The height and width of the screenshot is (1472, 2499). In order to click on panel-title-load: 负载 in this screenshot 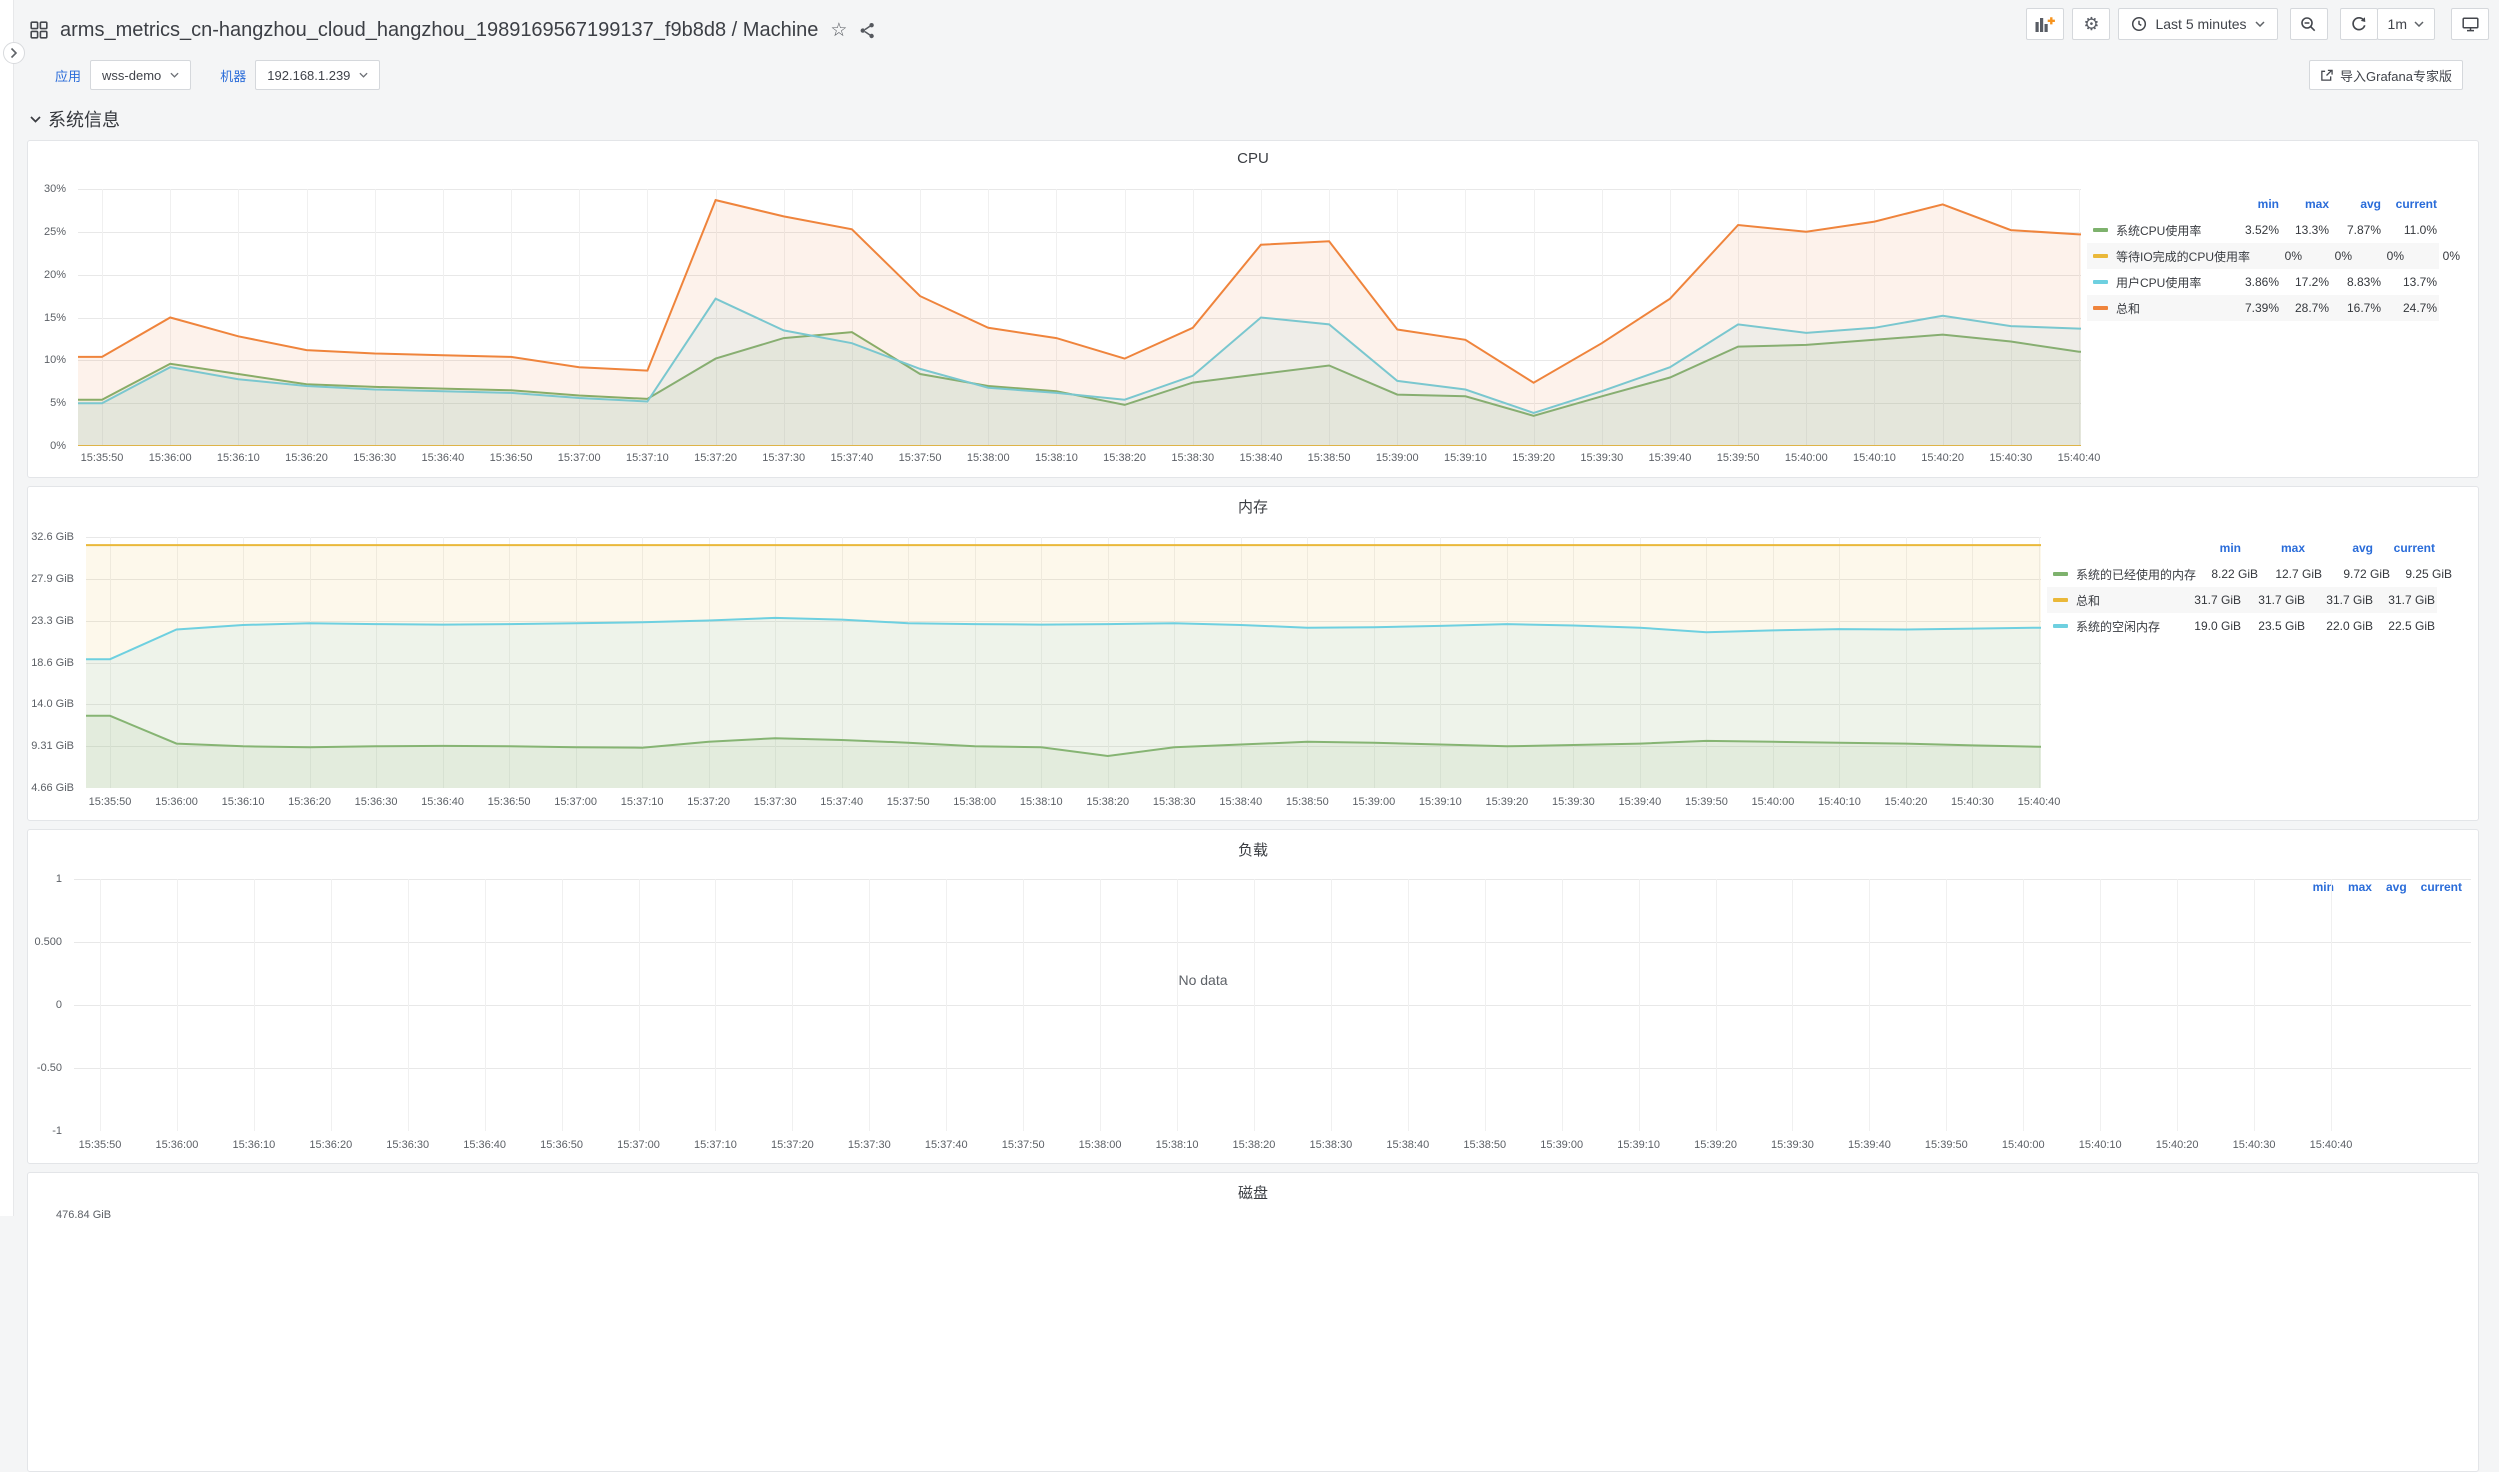, I will do `click(1252, 850)`.